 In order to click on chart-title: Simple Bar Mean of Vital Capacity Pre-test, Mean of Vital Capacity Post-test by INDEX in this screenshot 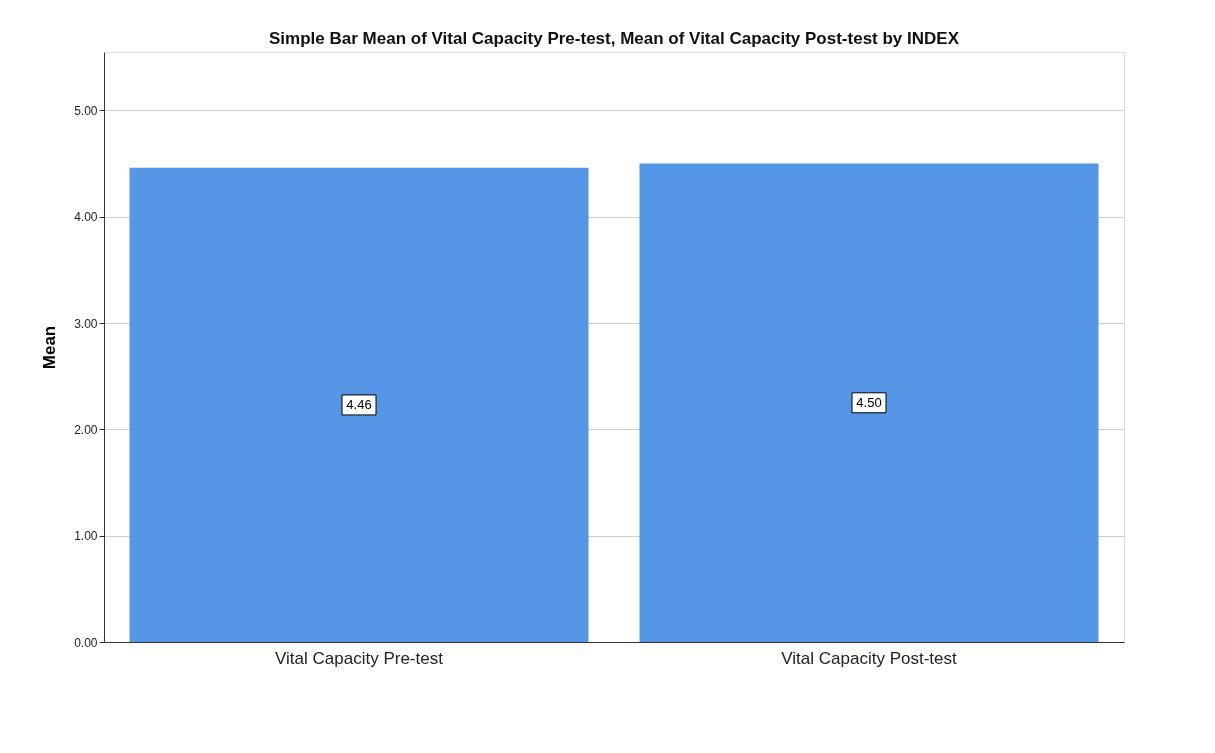, I will do `click(614, 38)`.